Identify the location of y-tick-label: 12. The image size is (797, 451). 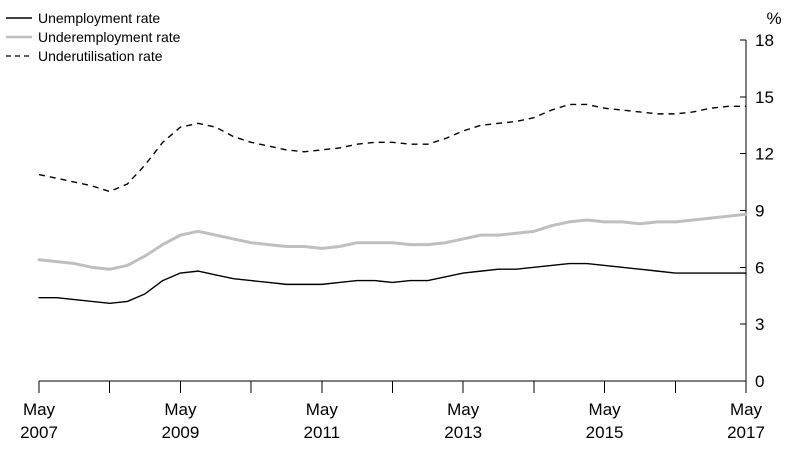
(764, 154).